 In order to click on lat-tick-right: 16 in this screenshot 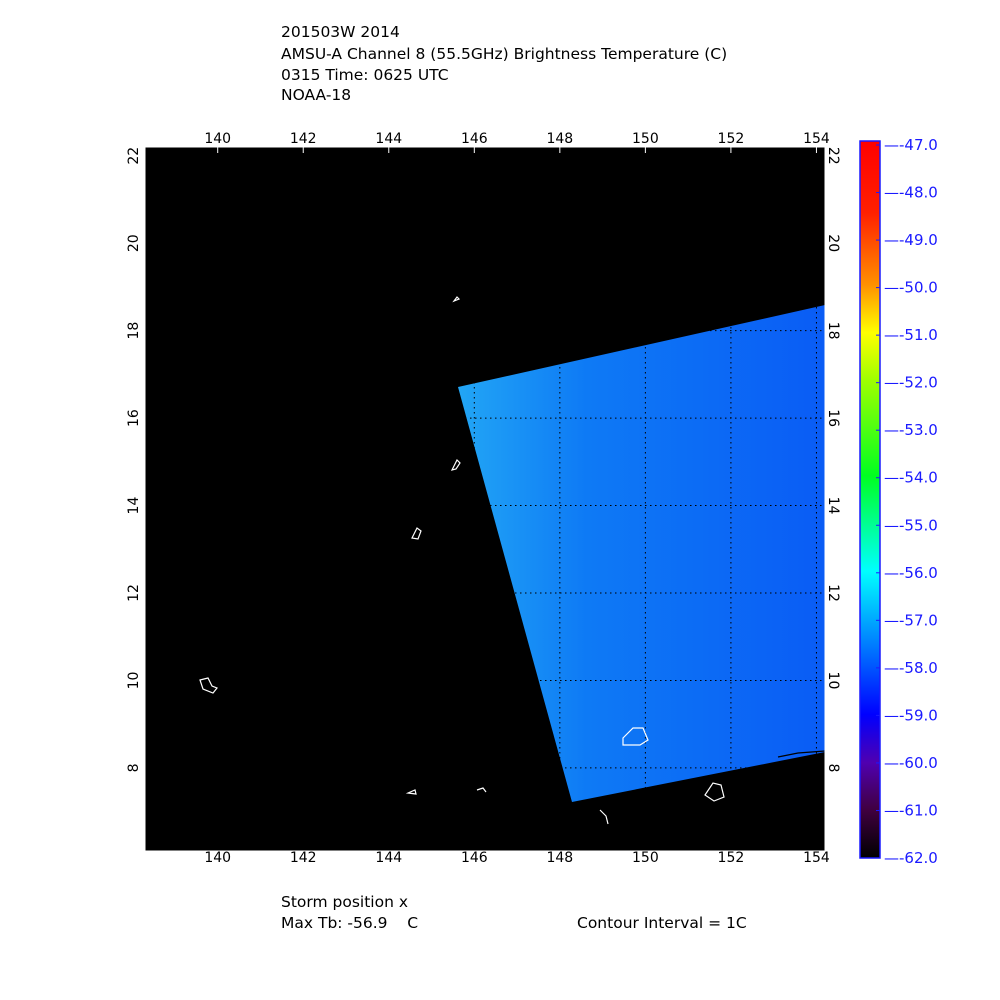, I will do `click(833, 418)`.